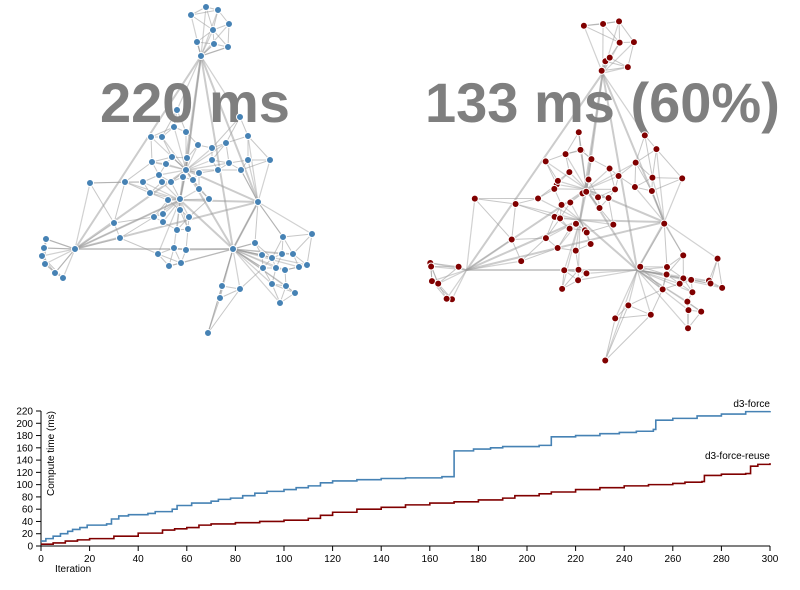 The image size is (800, 590). Describe the element at coordinates (236, 559) in the screenshot. I see `x-tick-label: 80` at that location.